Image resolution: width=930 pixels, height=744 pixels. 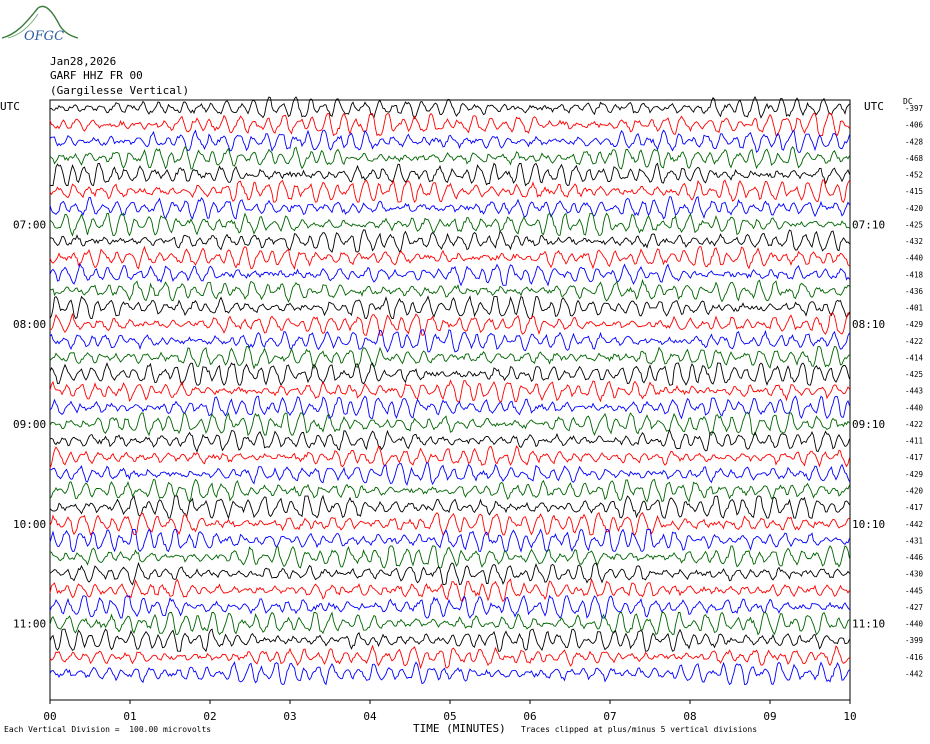 What do you see at coordinates (689, 716) in the screenshot?
I see `x-tick-label: 08` at bounding box center [689, 716].